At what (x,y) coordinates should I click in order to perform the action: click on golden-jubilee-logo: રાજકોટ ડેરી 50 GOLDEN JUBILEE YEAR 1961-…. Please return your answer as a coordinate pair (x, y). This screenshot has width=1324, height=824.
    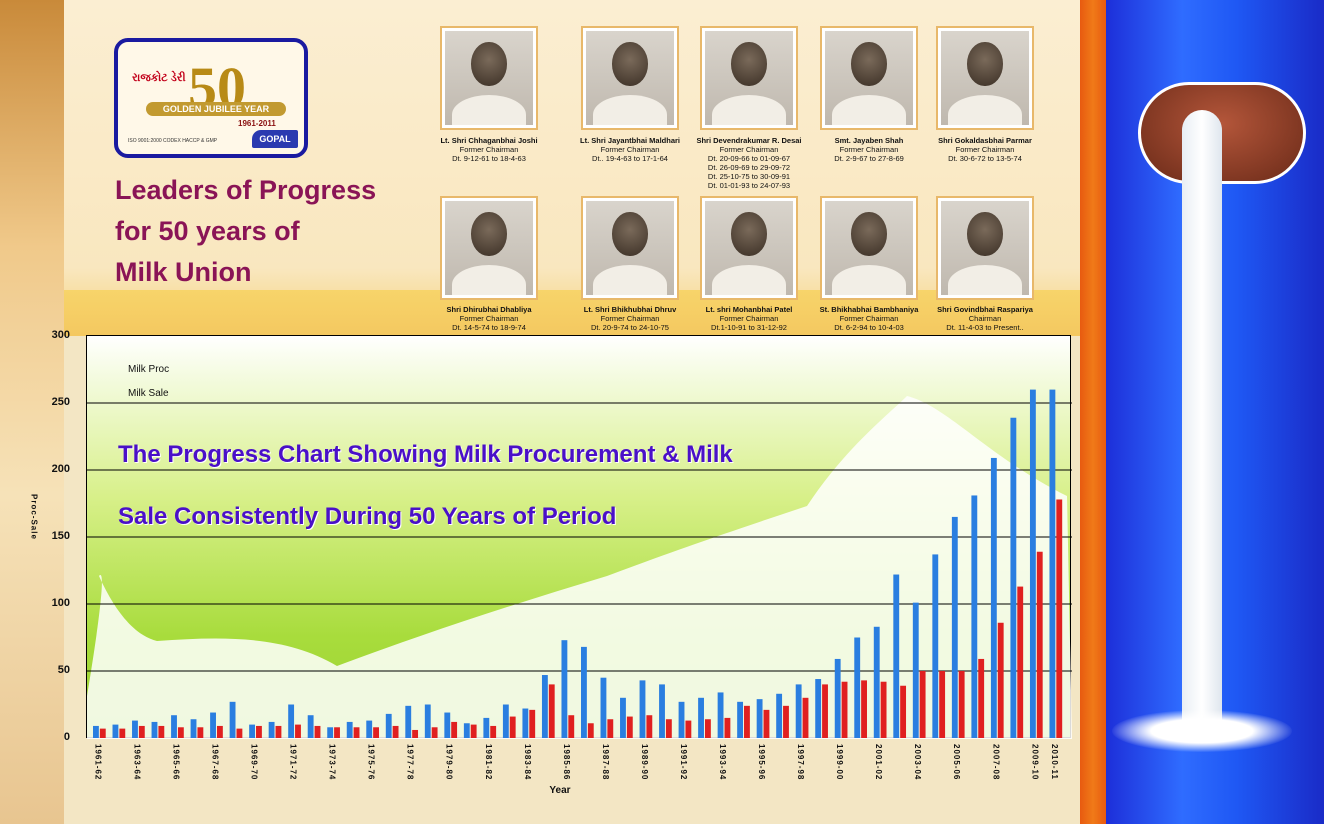
    Looking at the image, I should click on (211, 98).